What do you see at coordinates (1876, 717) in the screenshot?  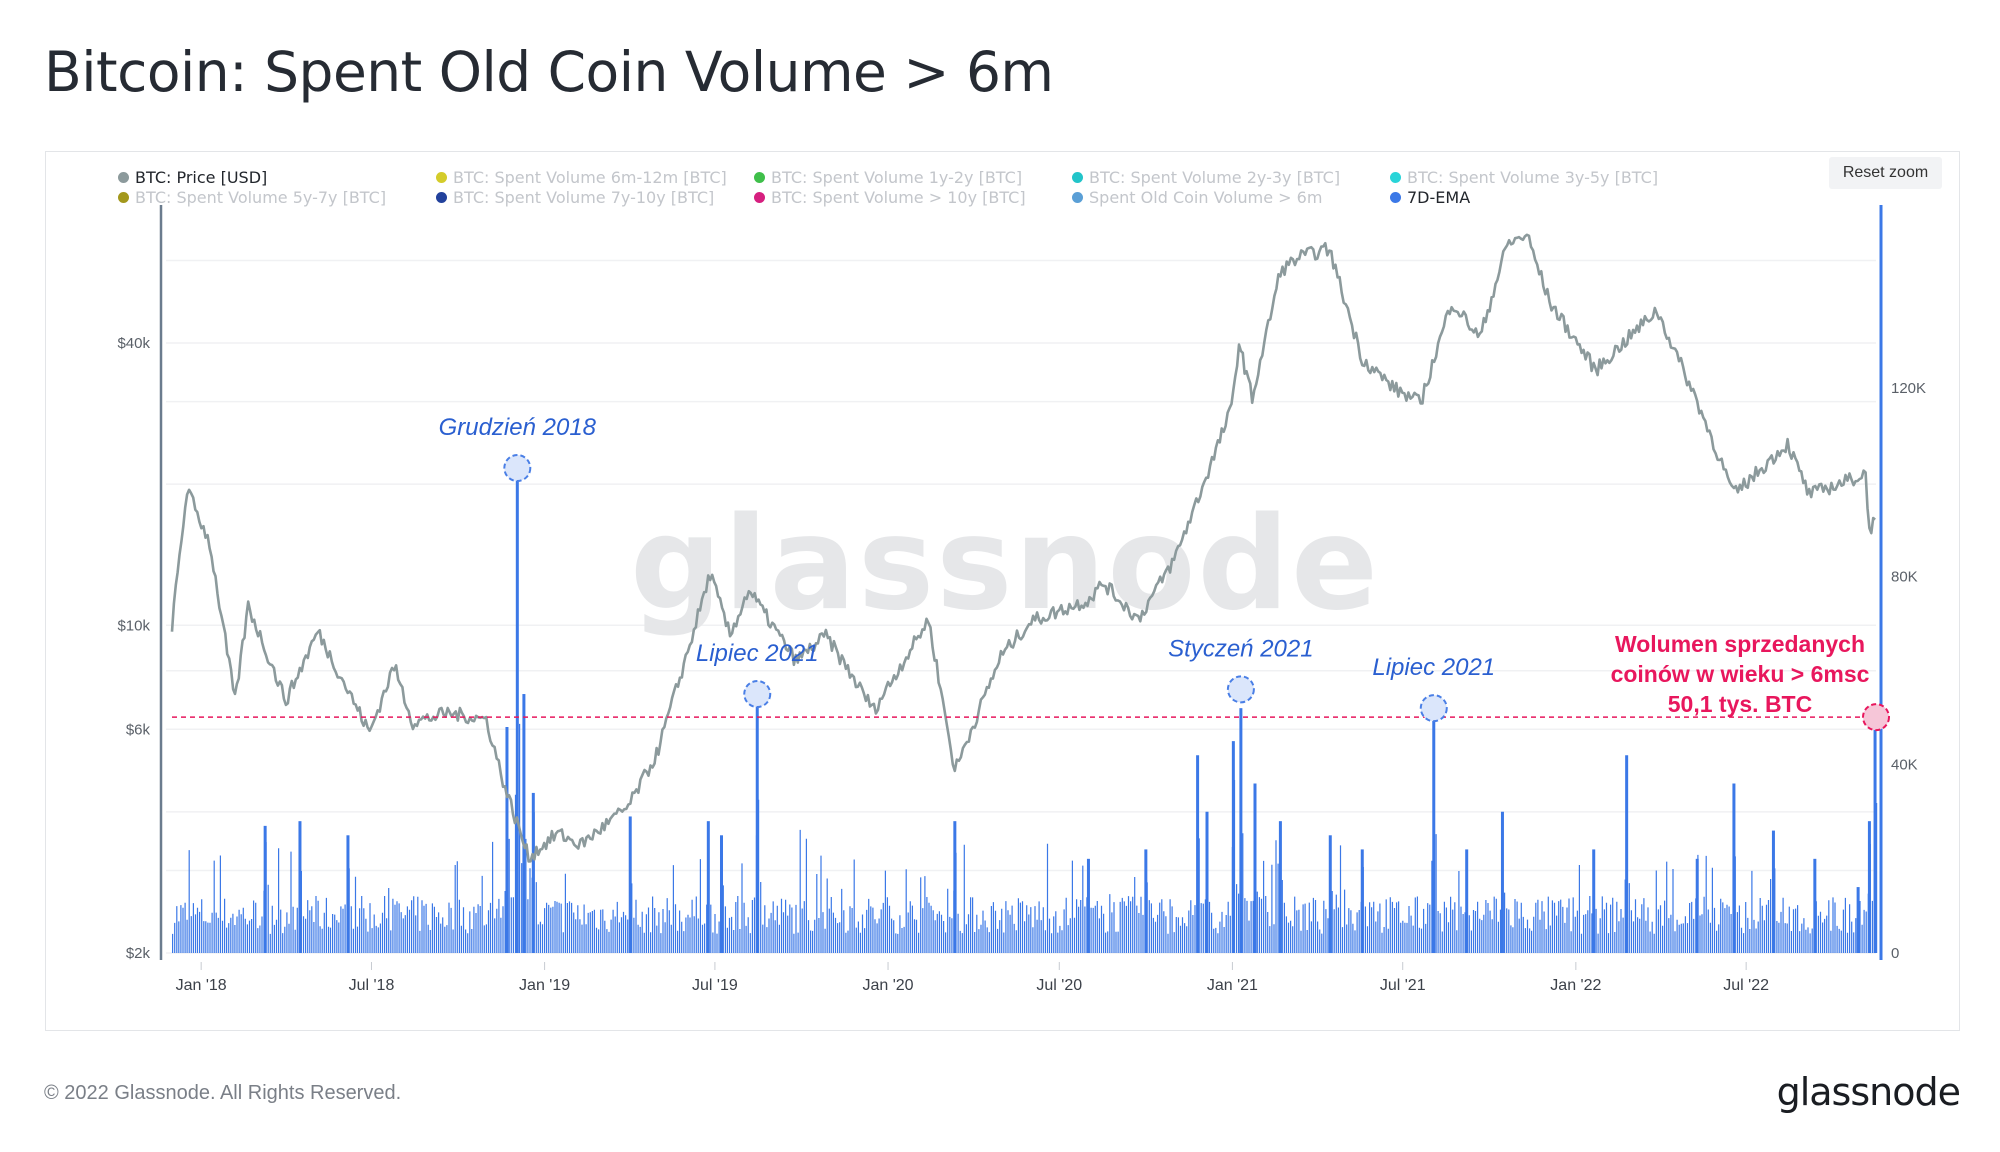 I see `callout-marker` at bounding box center [1876, 717].